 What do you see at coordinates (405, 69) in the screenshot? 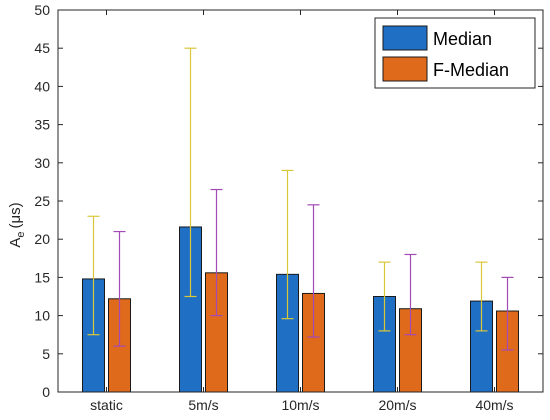
I see `legend-swatch-f-median` at bounding box center [405, 69].